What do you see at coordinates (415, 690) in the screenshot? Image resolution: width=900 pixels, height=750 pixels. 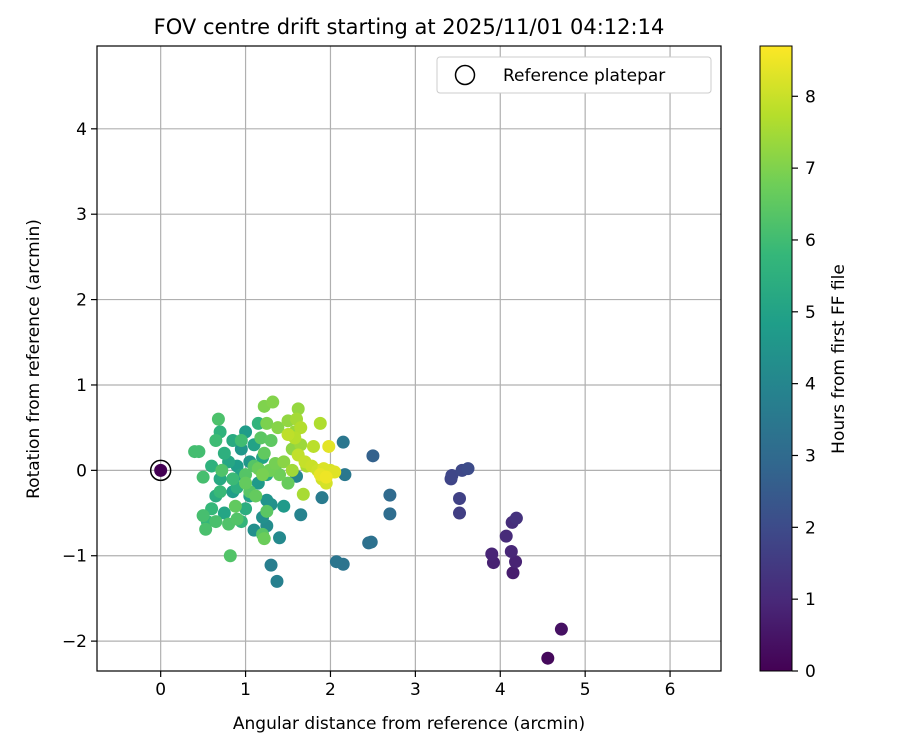 I see `x-tick-label: 3` at bounding box center [415, 690].